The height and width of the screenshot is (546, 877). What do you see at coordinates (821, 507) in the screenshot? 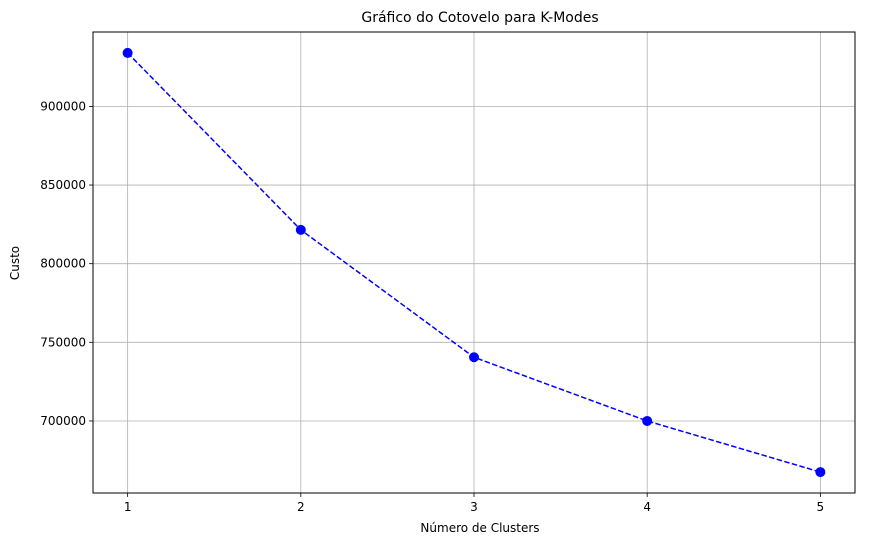
I see `x-tick-label: 5` at bounding box center [821, 507].